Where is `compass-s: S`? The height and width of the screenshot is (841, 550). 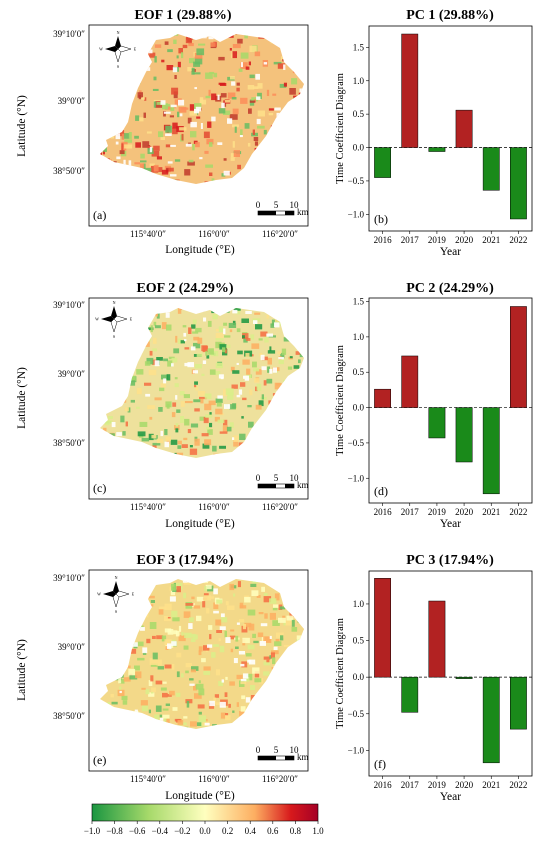
compass-s: S is located at coordinates (116, 611).